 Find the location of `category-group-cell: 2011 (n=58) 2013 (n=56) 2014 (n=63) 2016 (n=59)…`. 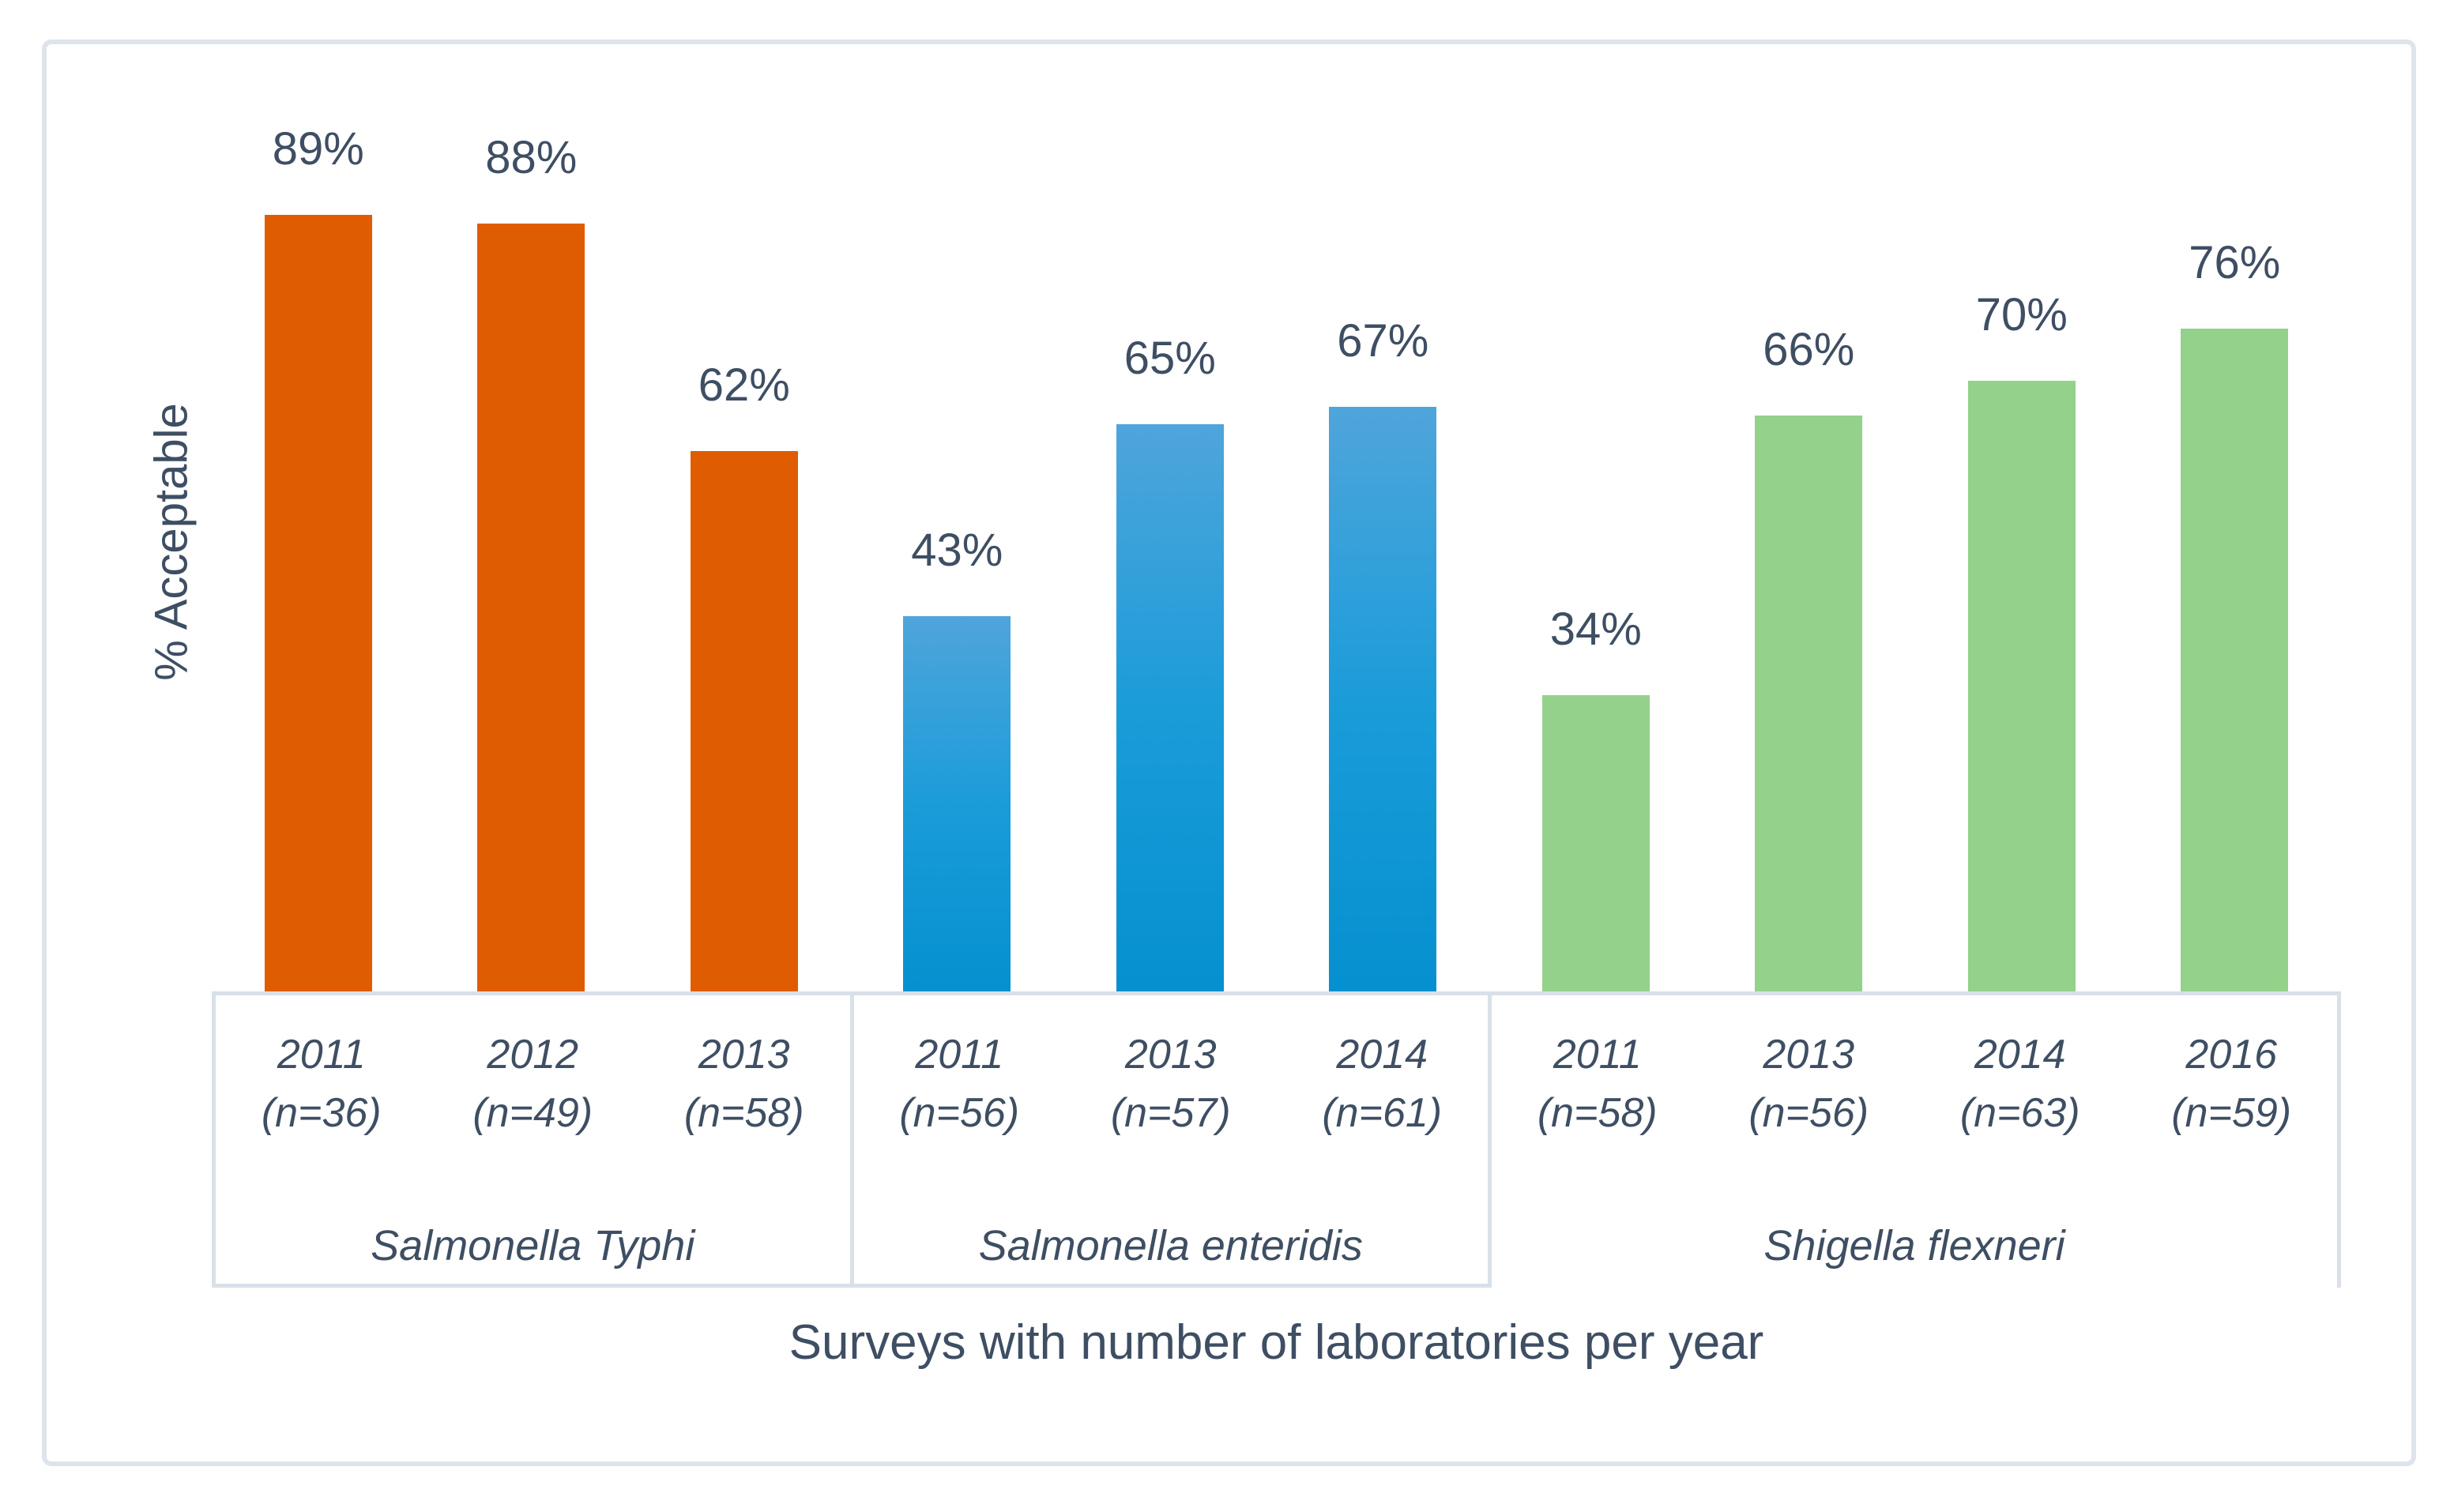

category-group-cell: 2011 (n=58) 2013 (n=56) 2014 (n=63) 2016 (n=59)… is located at coordinates (1914, 1141).